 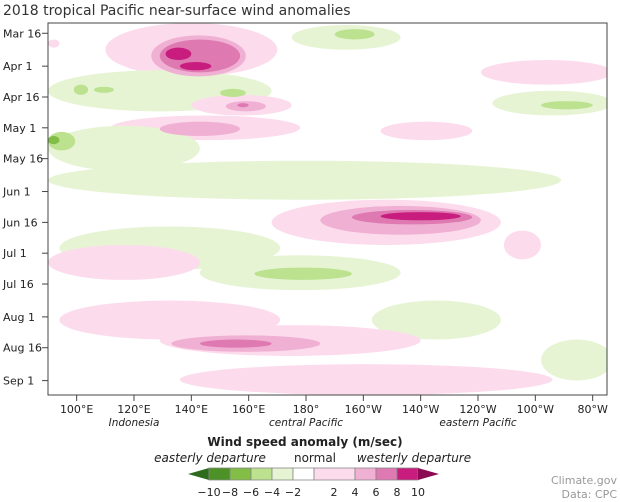 I want to click on y-tick-label: Jul 16, so click(x=18, y=284).